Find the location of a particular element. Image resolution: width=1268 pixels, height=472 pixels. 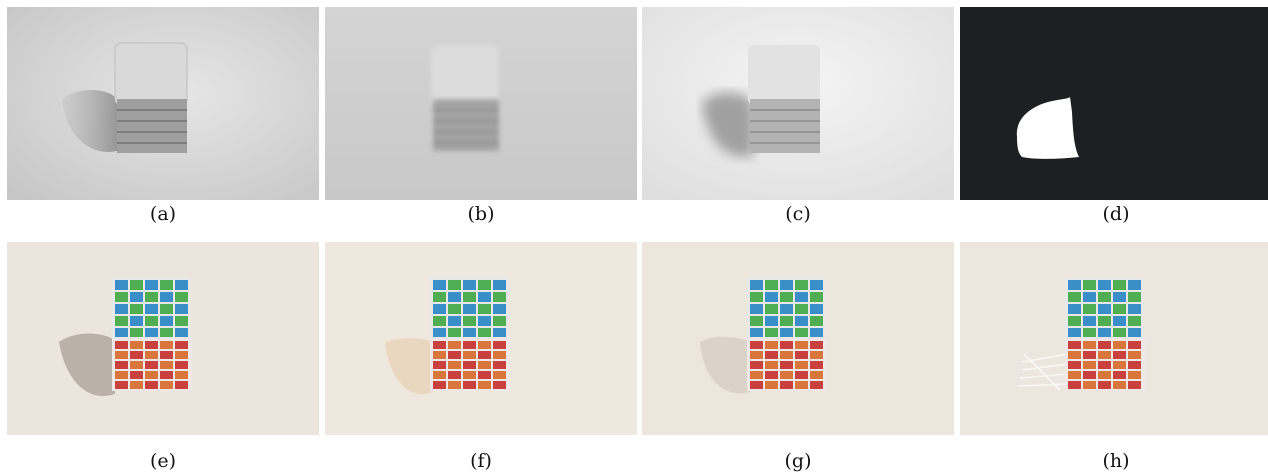

panel-h is located at coordinates (1114, 338).